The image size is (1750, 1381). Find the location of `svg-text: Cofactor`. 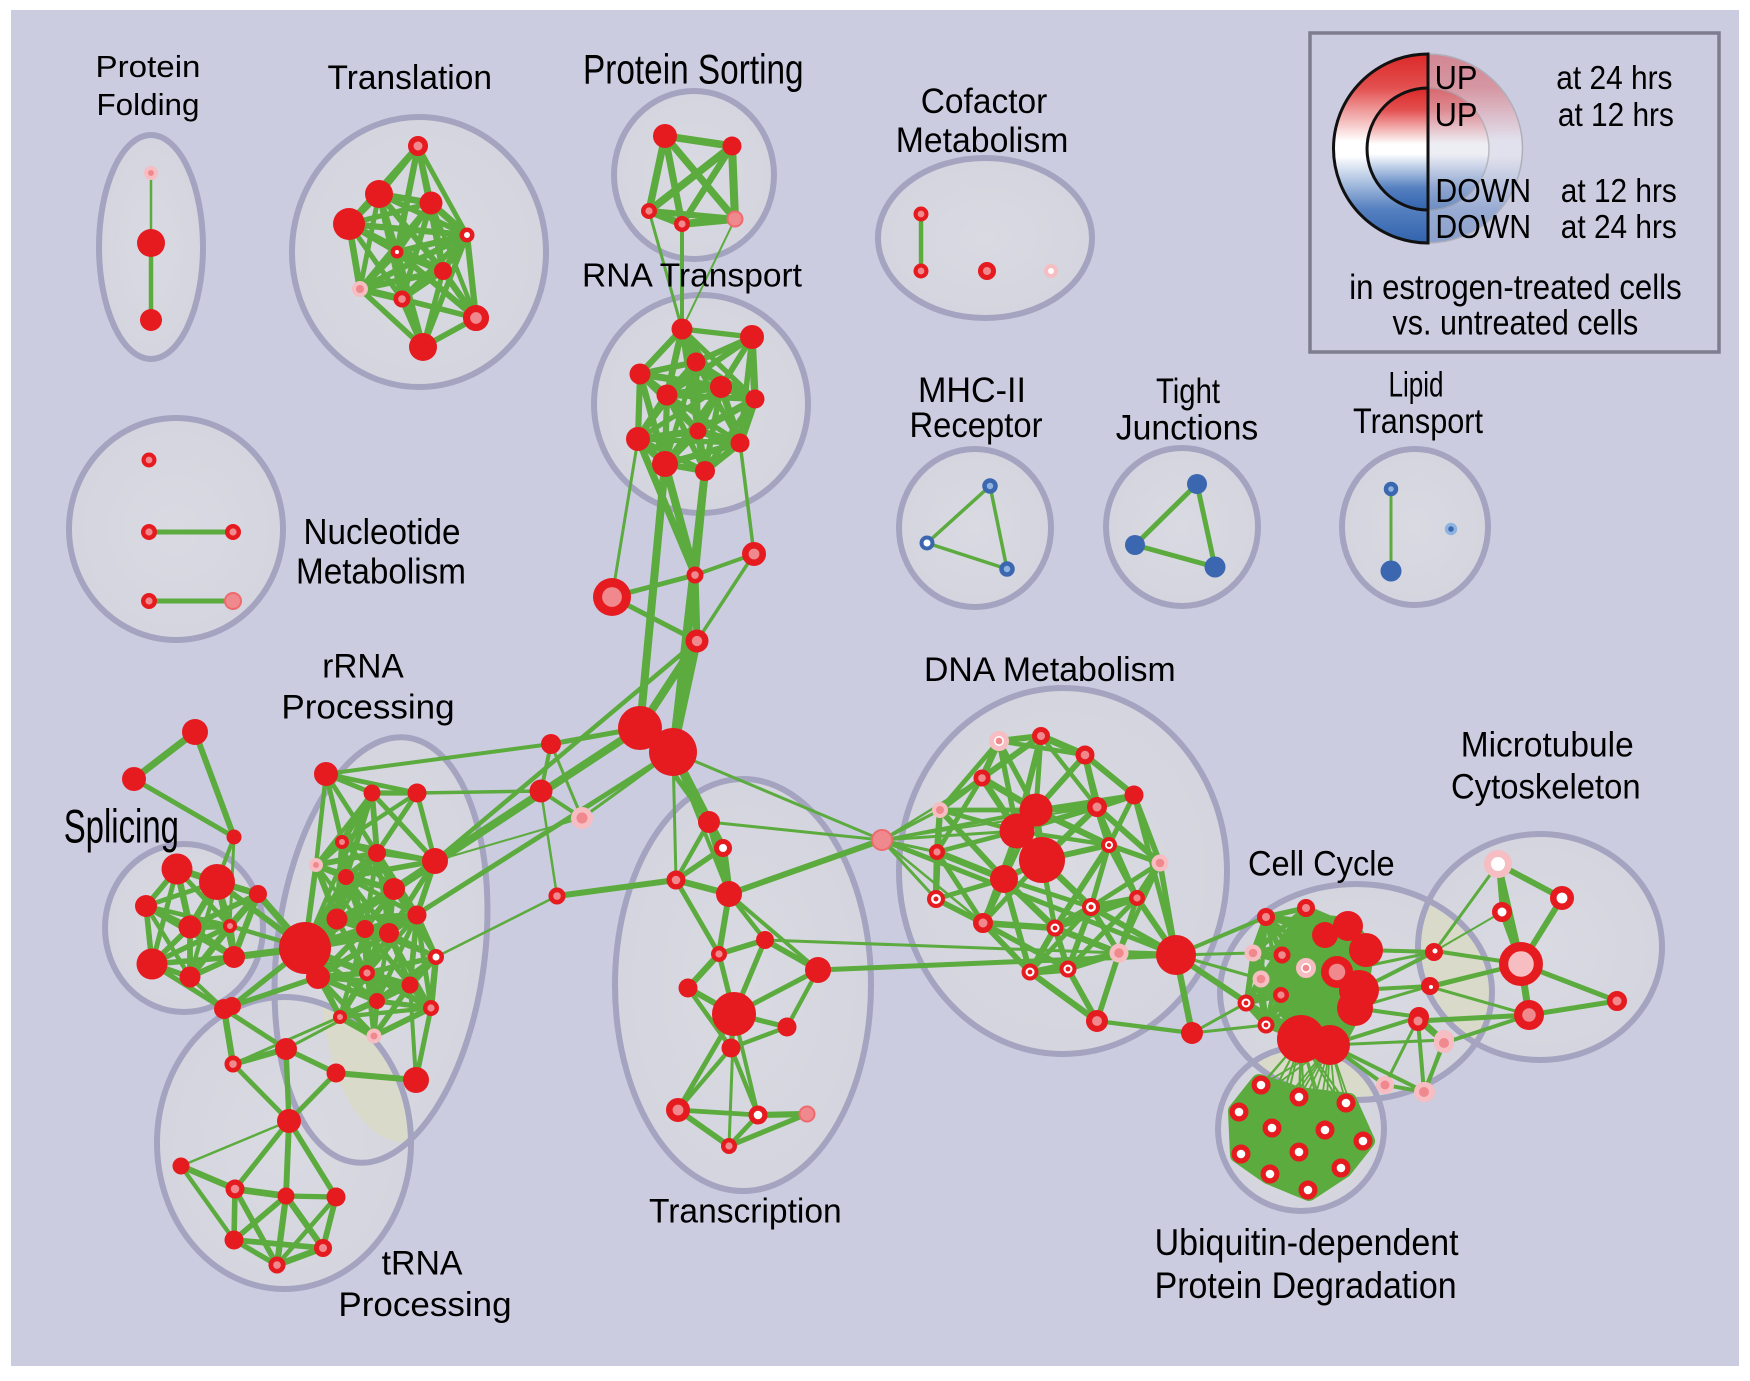

svg-text: Cofactor is located at coordinates (984, 101).